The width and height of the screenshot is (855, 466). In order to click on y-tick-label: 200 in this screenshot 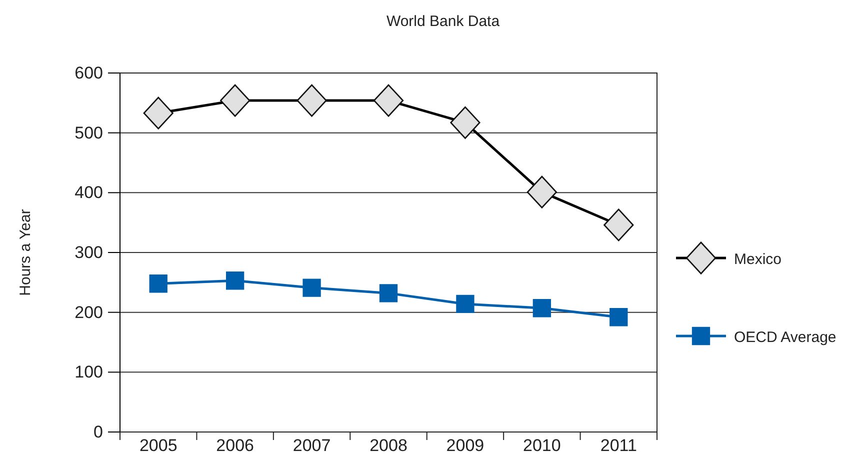, I will do `click(88, 312)`.